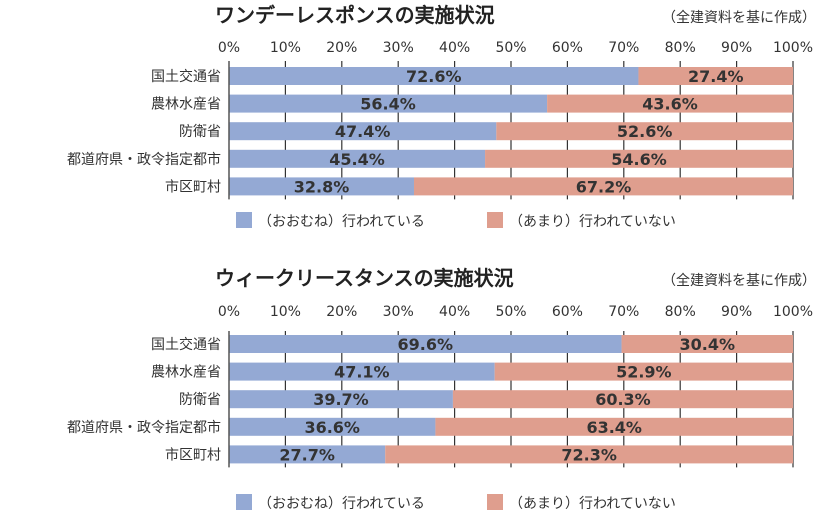  I want to click on data-label-no: 67.2%, so click(604, 186).